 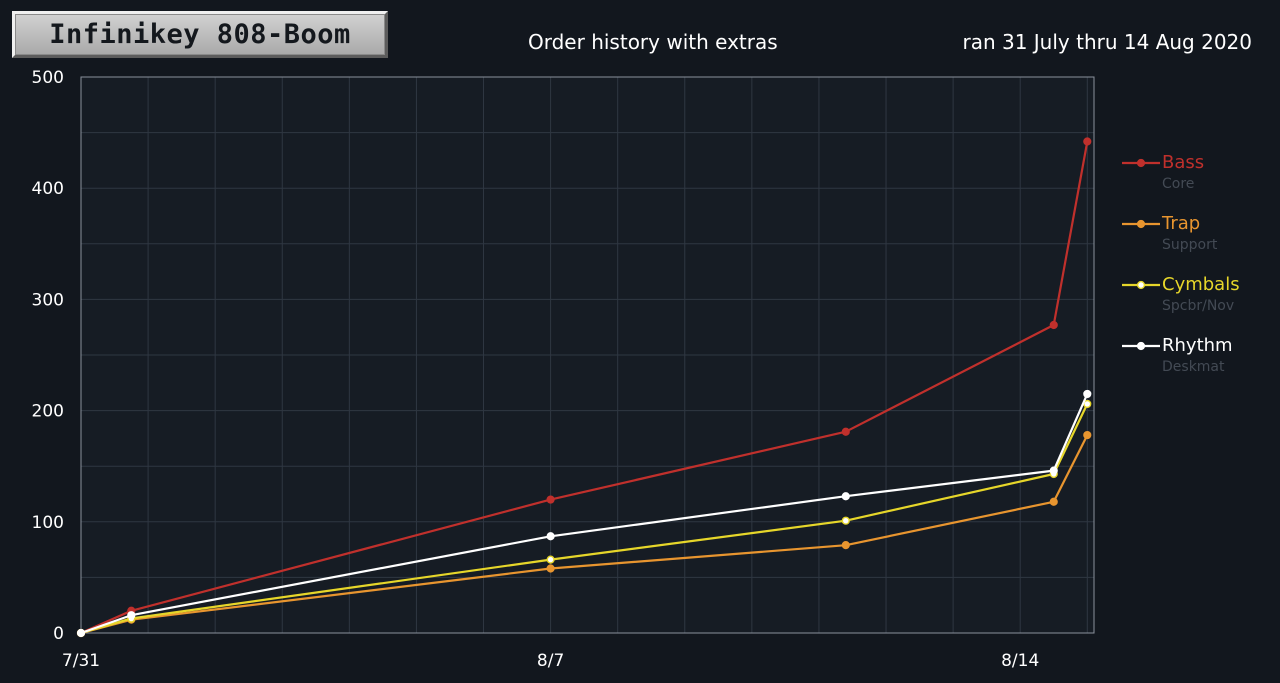 I want to click on date-range: ran 31 July thru 14 Aug 2020, so click(x=1107, y=42).